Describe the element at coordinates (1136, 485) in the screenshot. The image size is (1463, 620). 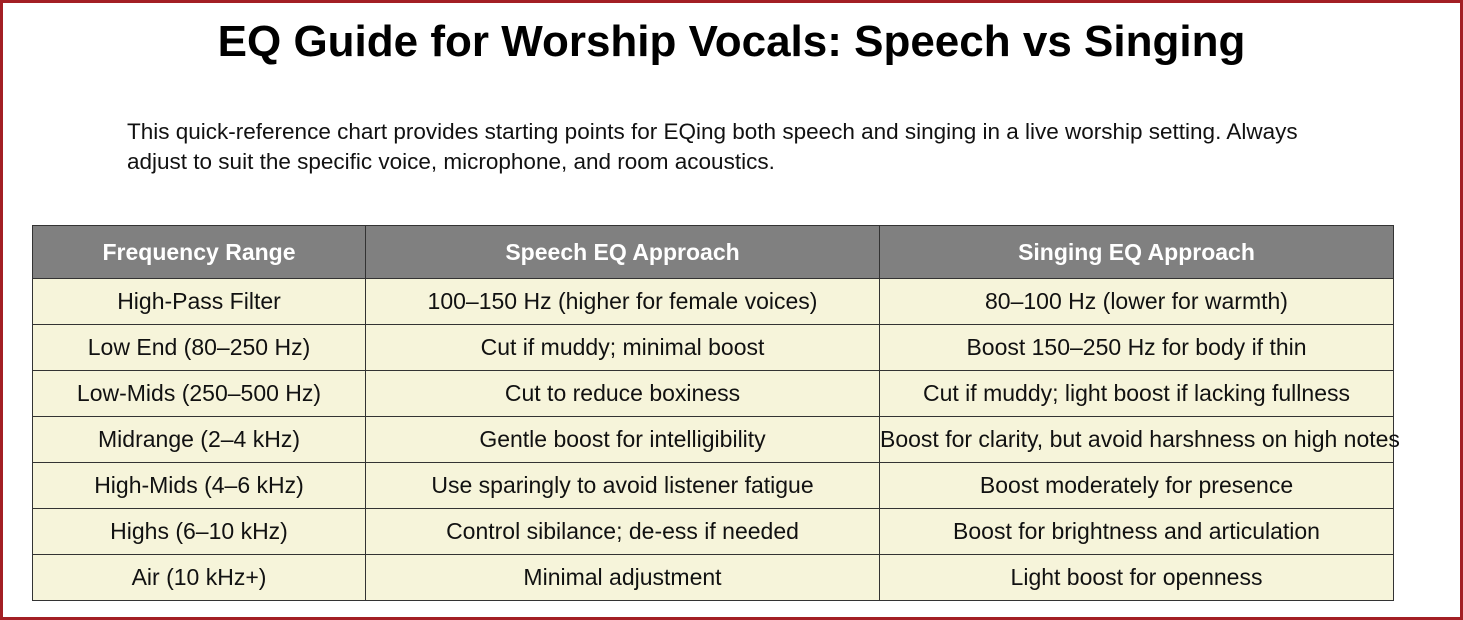
I see `table-cell: Boost moderately for presence` at that location.